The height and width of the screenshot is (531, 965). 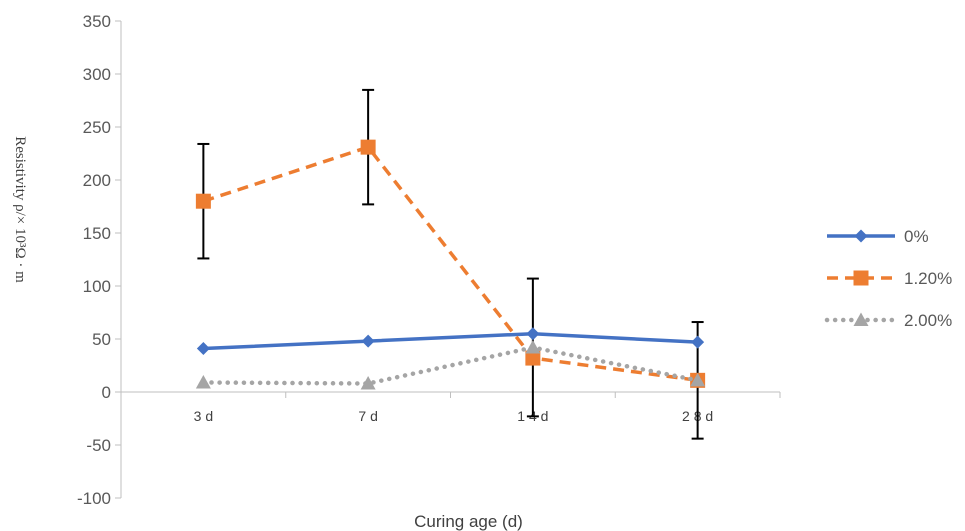 I want to click on y-tick-label: -100, so click(x=94, y=498).